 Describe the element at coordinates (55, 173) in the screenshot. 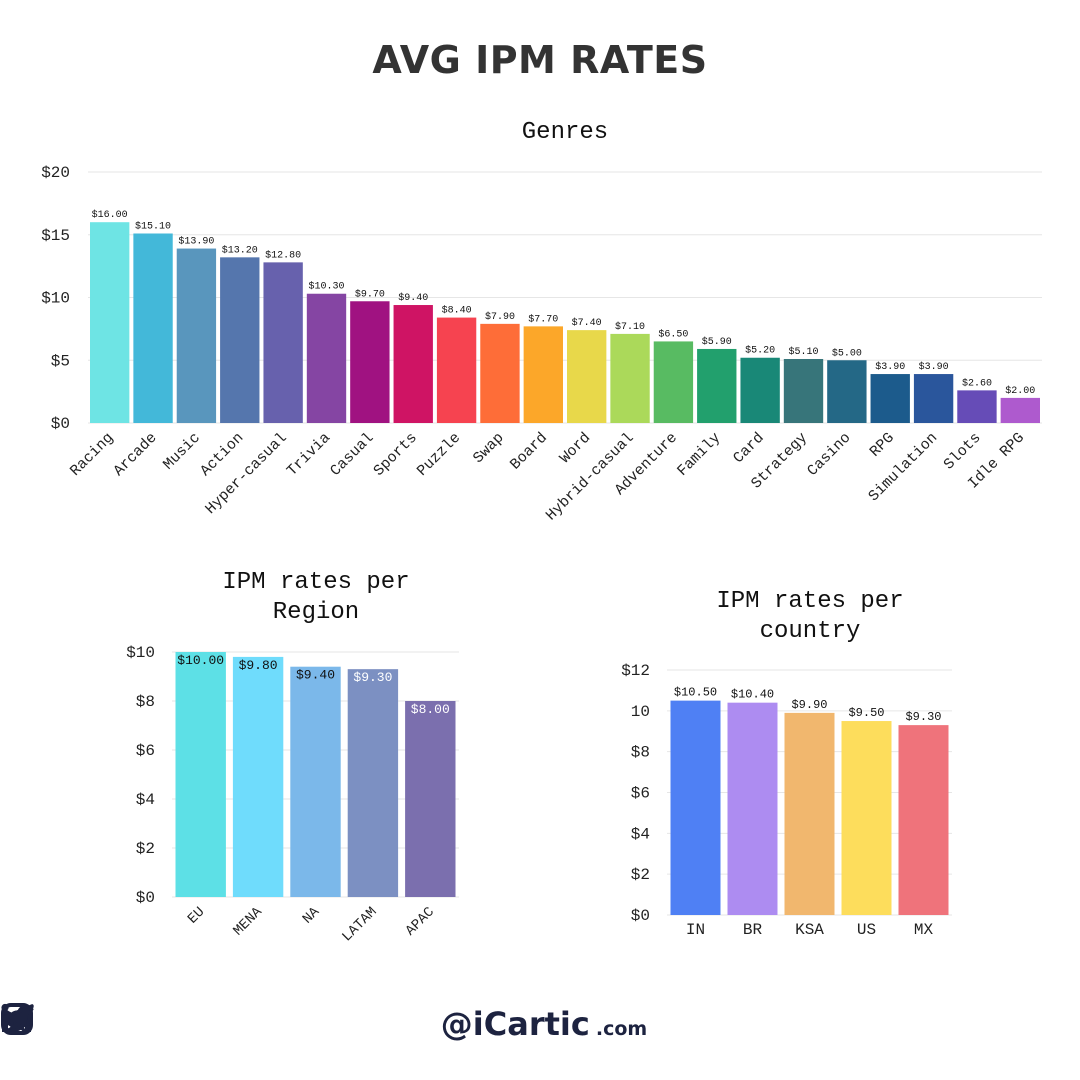

I see `genres-y-tick-label: $20` at that location.